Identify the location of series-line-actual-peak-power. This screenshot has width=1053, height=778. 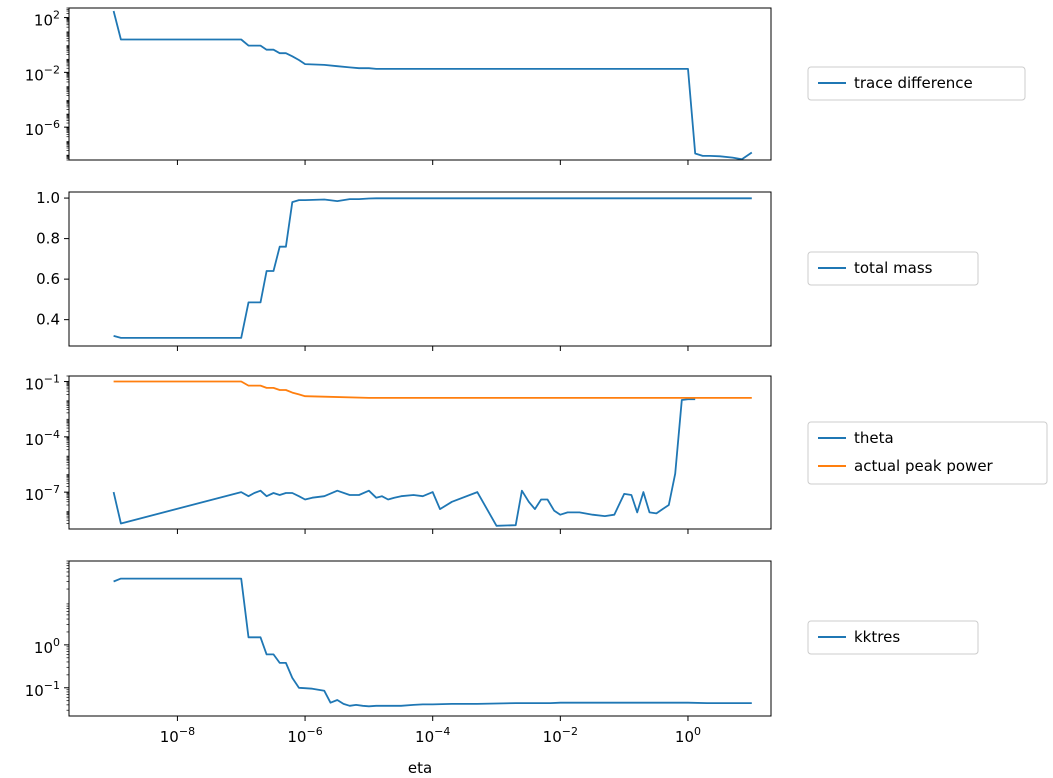
(432, 389).